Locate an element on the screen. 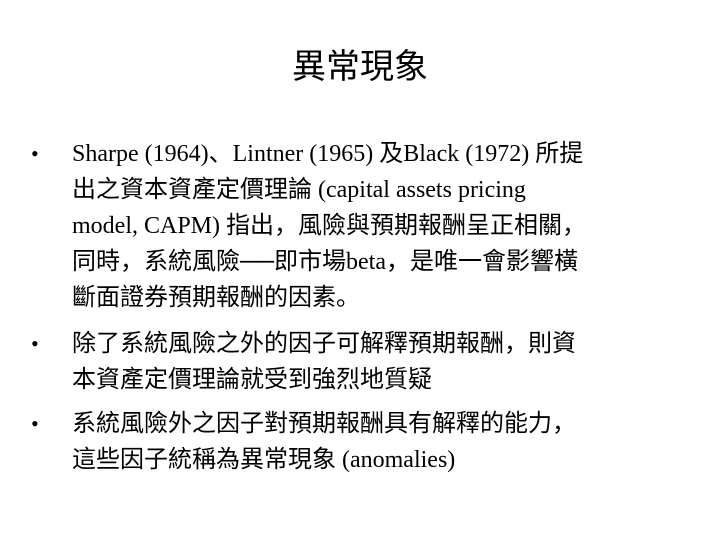 This screenshot has height=540, width=720. bullet-line: 同時，系統風險──即市場beta，是唯一會影響橫 is located at coordinates (325, 262).